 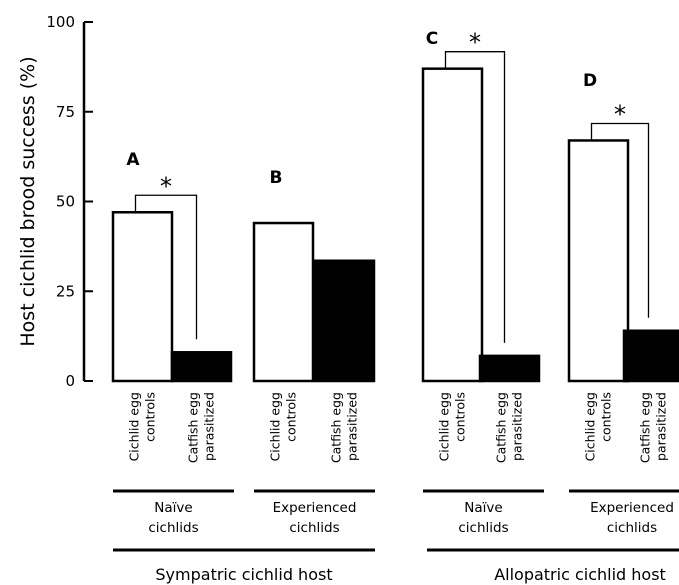 What do you see at coordinates (243, 574) in the screenshot?
I see `host-label: Sympatric cichlid host` at bounding box center [243, 574].